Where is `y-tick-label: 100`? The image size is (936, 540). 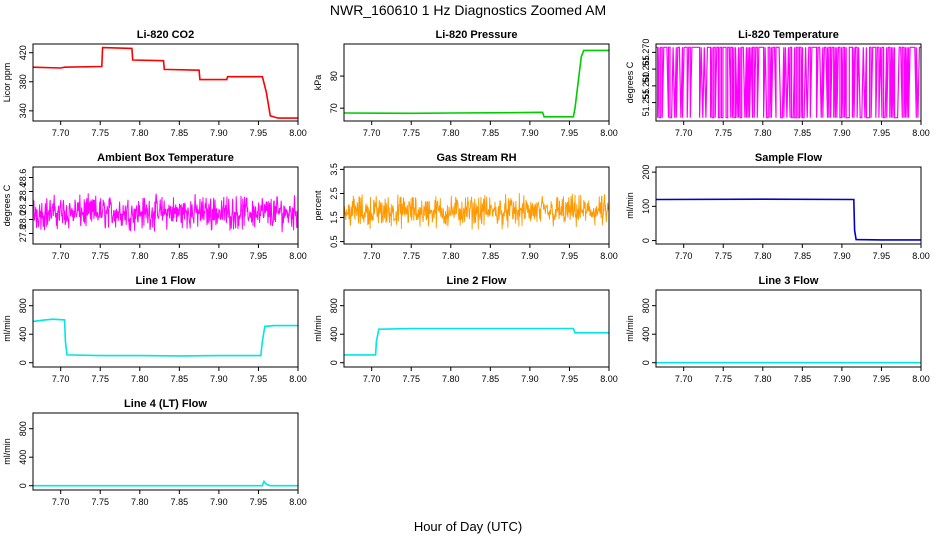 y-tick-label: 100 is located at coordinates (646, 206).